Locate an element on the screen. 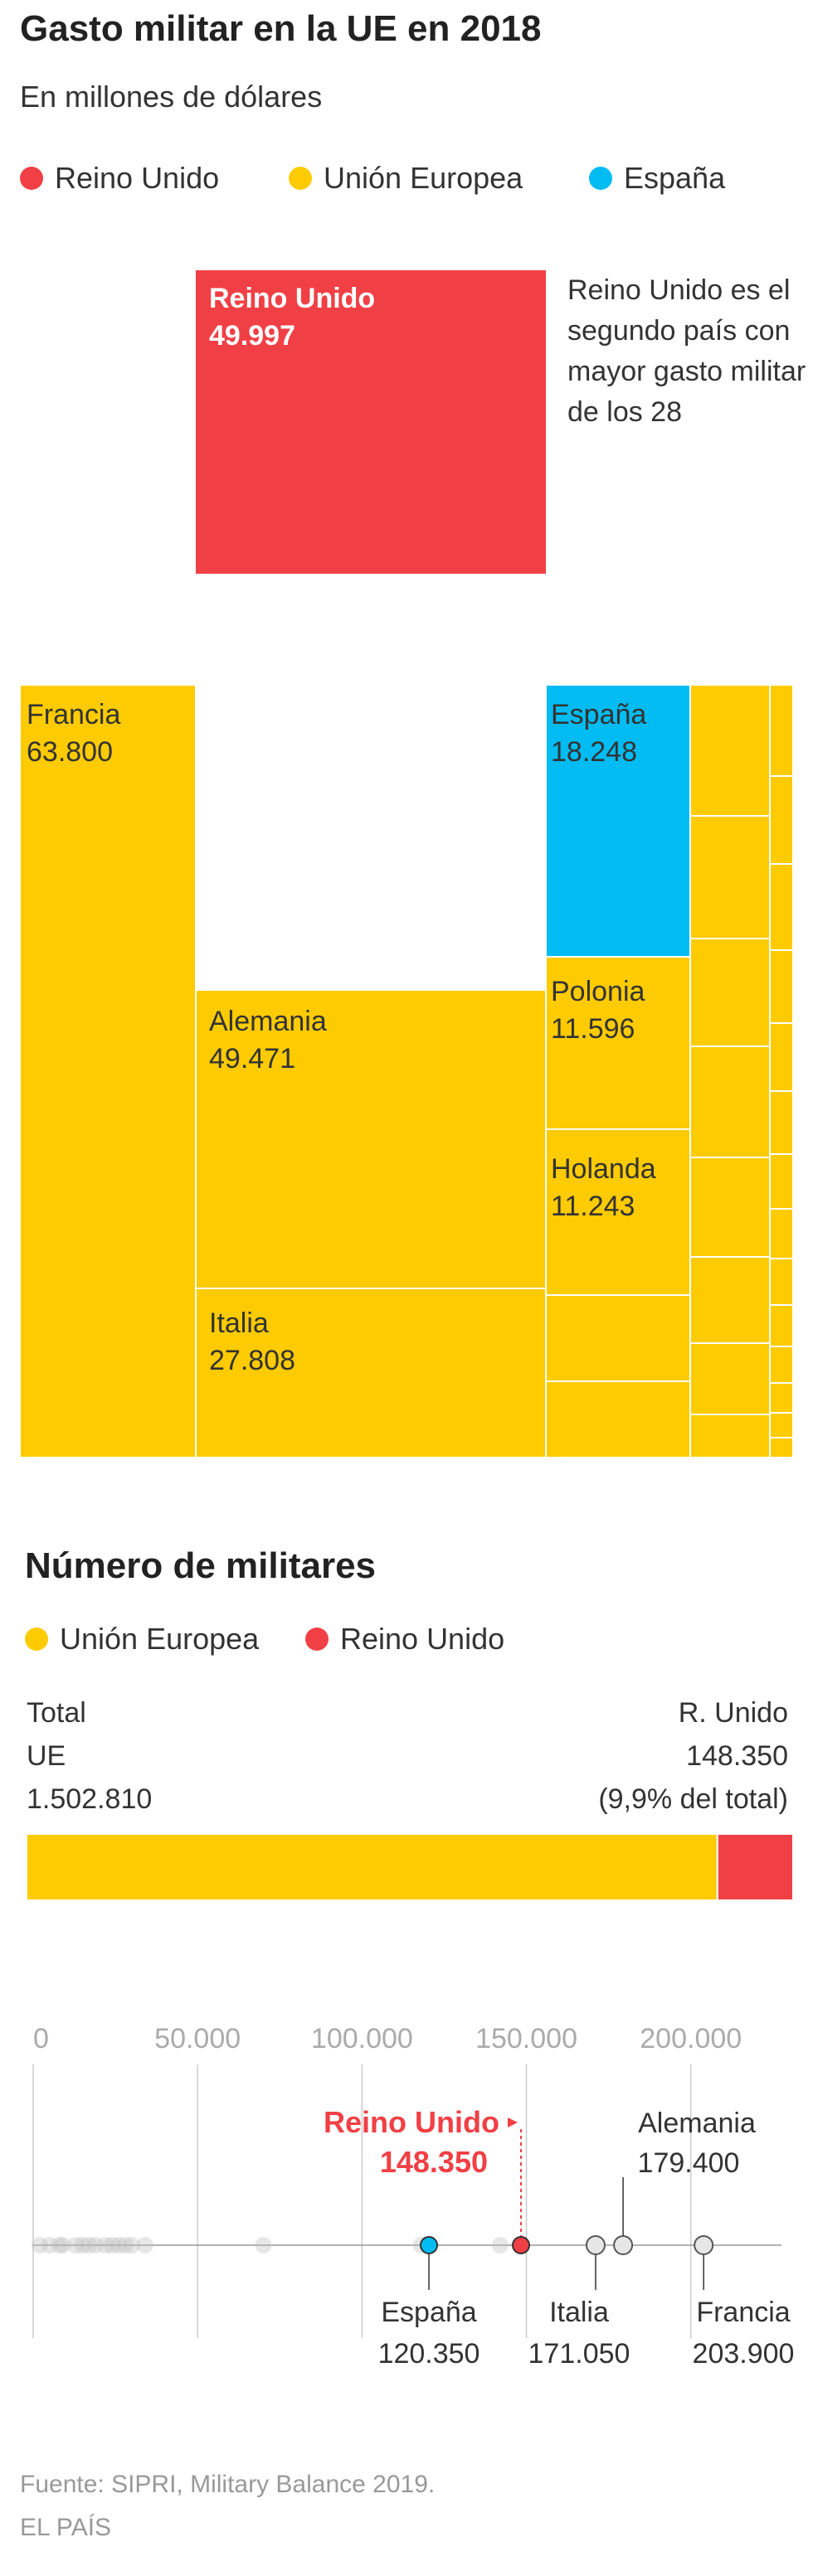 The height and width of the screenshot is (2576, 813). treemap-holanda-value: 11.243 is located at coordinates (593, 1206).